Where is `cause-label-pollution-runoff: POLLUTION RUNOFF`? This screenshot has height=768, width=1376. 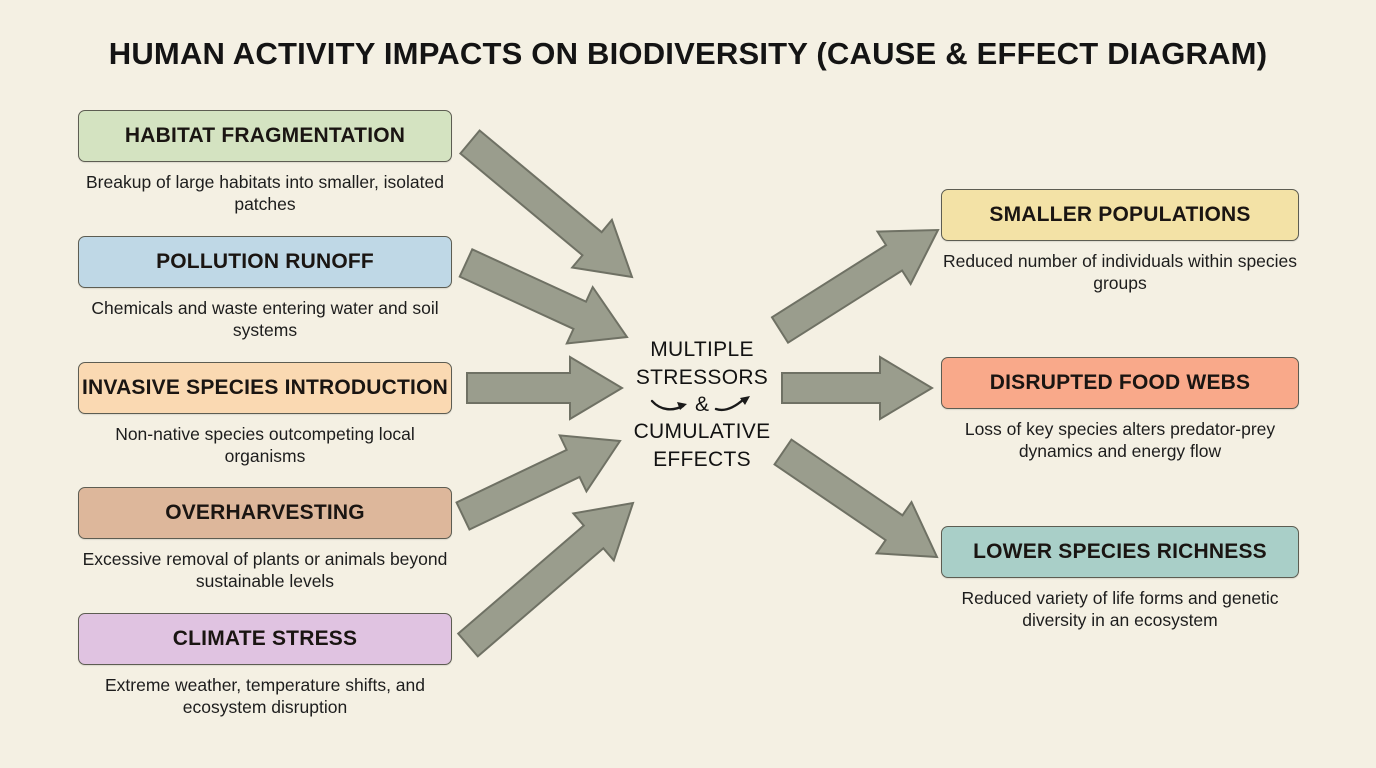 cause-label-pollution-runoff: POLLUTION RUNOFF is located at coordinates (265, 261).